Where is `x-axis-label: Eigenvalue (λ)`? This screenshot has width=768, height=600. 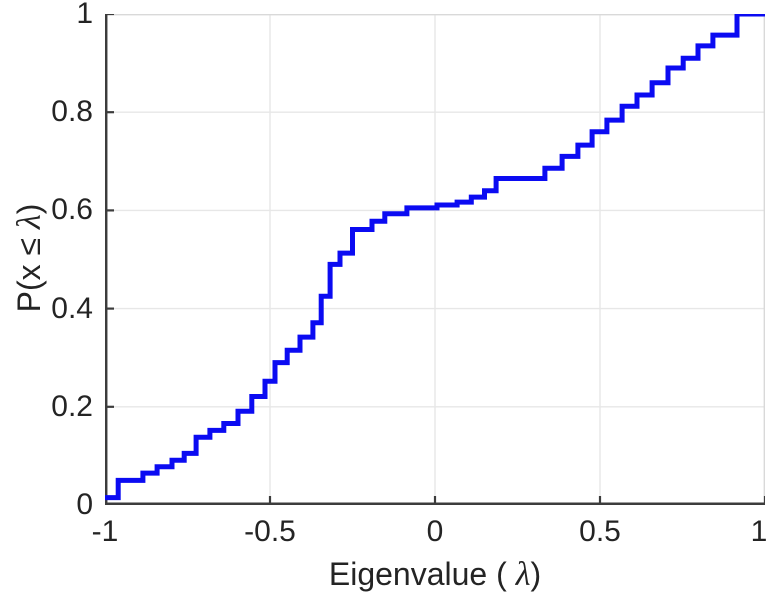
x-axis-label: Eigenvalue (λ) is located at coordinates (435, 575).